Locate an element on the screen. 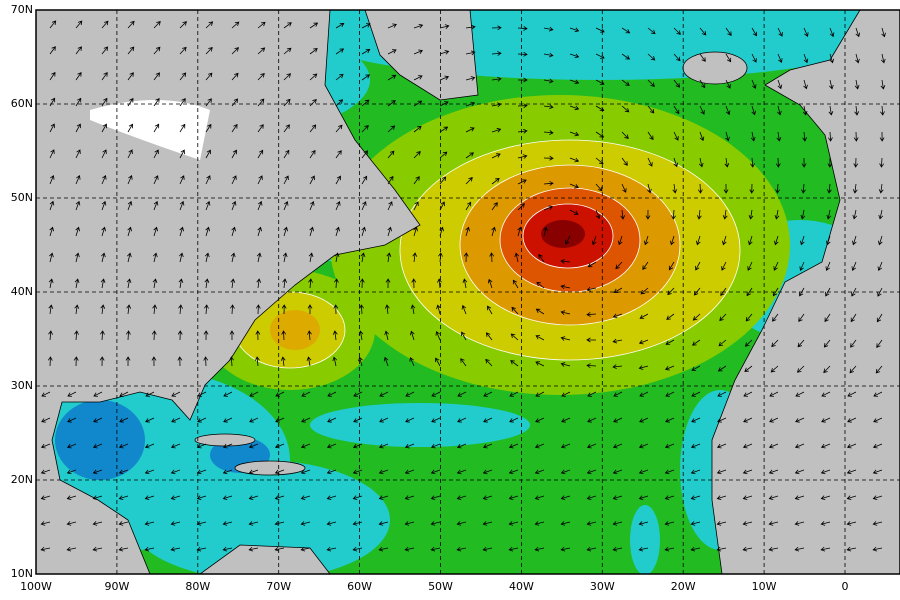 The height and width of the screenshot is (600, 900). lon-label: 60W is located at coordinates (359, 586).